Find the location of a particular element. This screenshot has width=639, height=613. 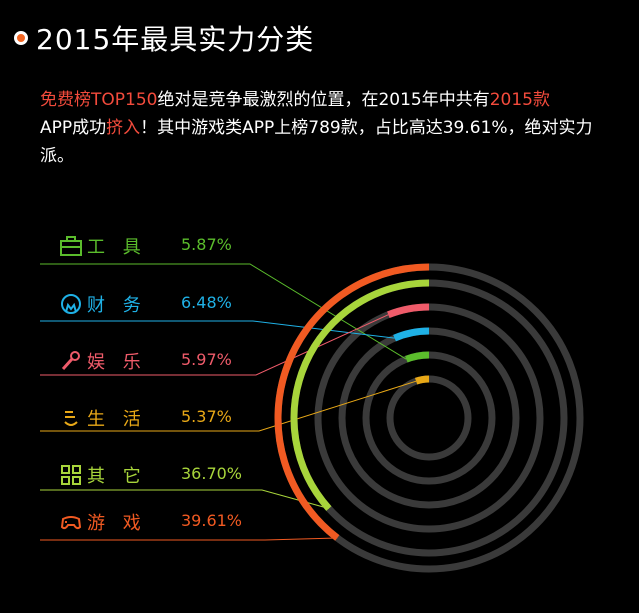

ring-track-entertainment is located at coordinates (429, 418).